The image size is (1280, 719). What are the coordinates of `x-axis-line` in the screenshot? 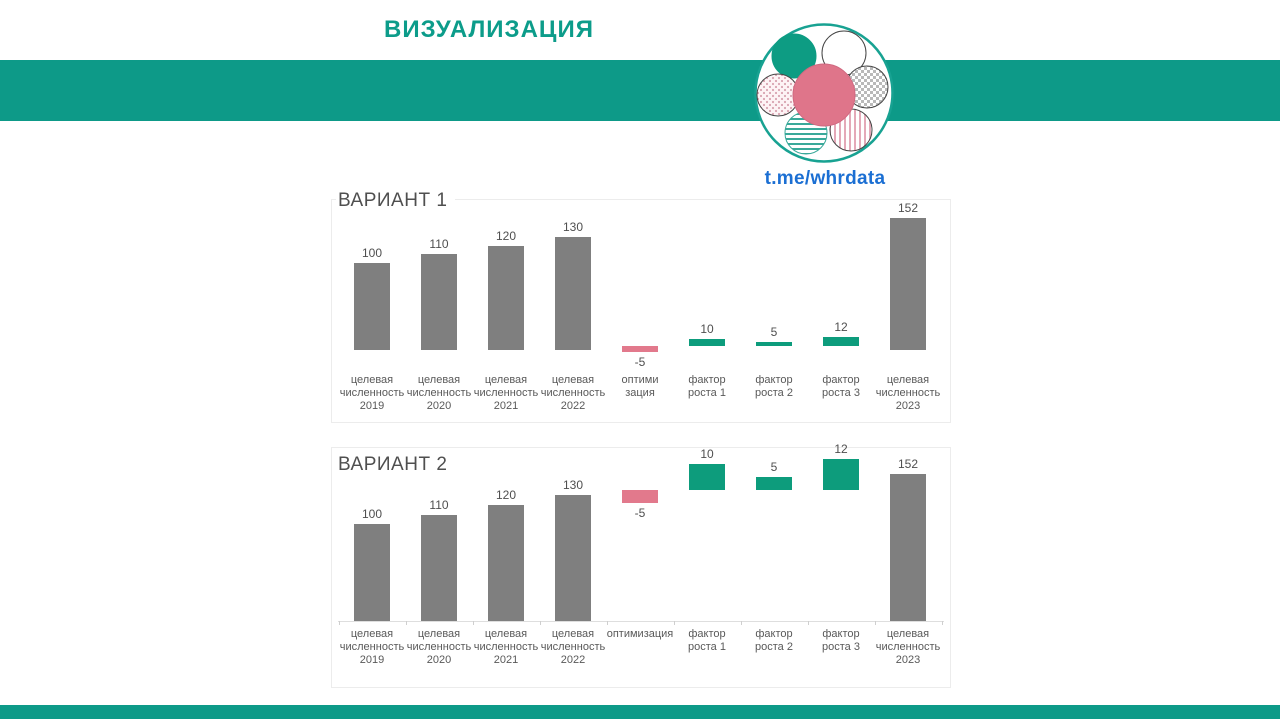 It's located at (641, 621).